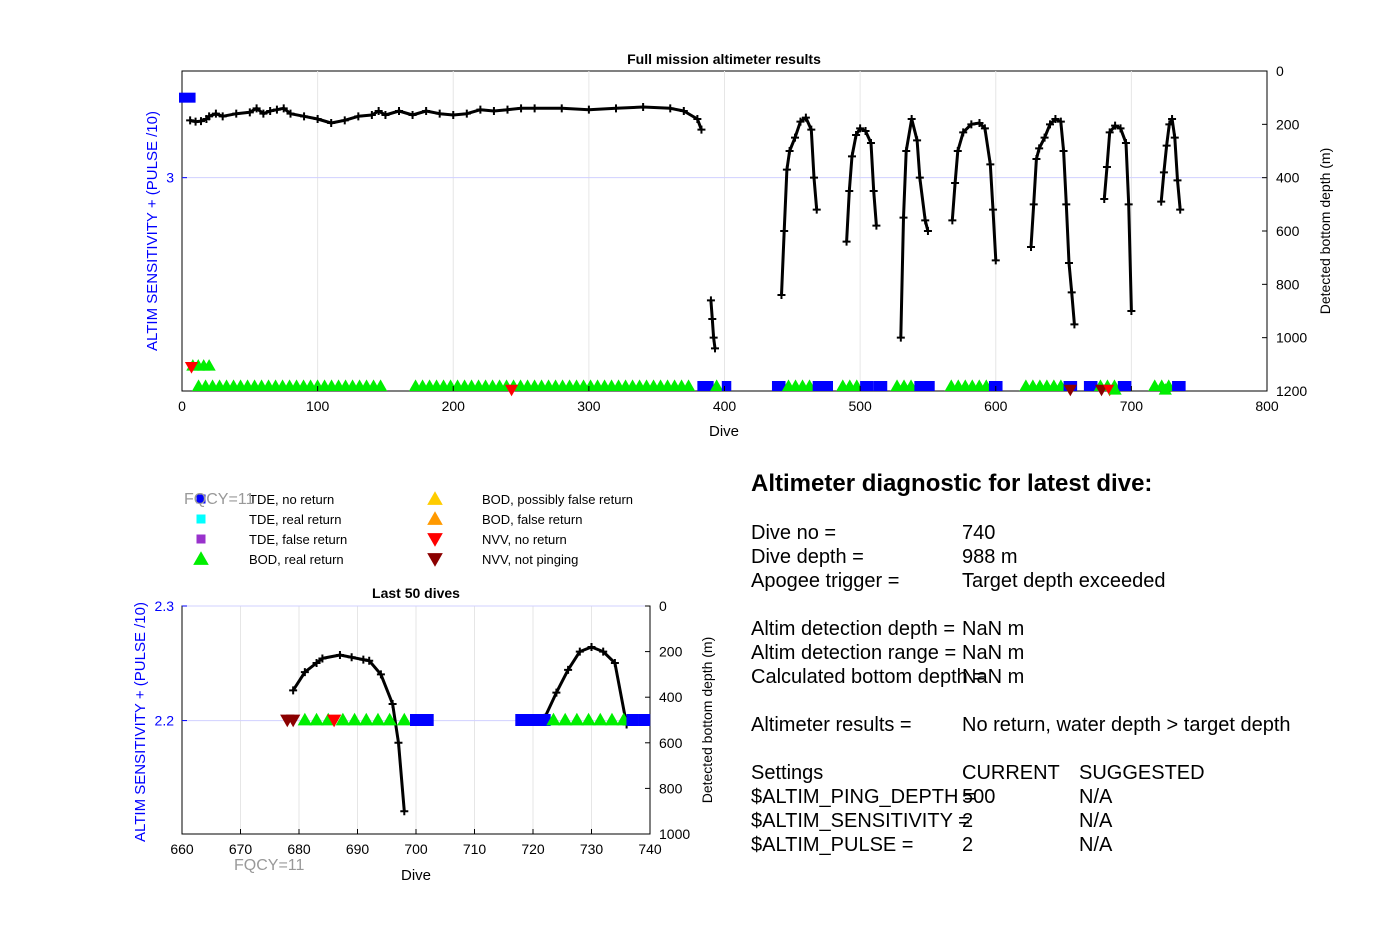 The image size is (1400, 938). What do you see at coordinates (728, 400) in the screenshot?
I see `full-mission-x-ticks: 0 100 200 300 400 500 600 700 800` at bounding box center [728, 400].